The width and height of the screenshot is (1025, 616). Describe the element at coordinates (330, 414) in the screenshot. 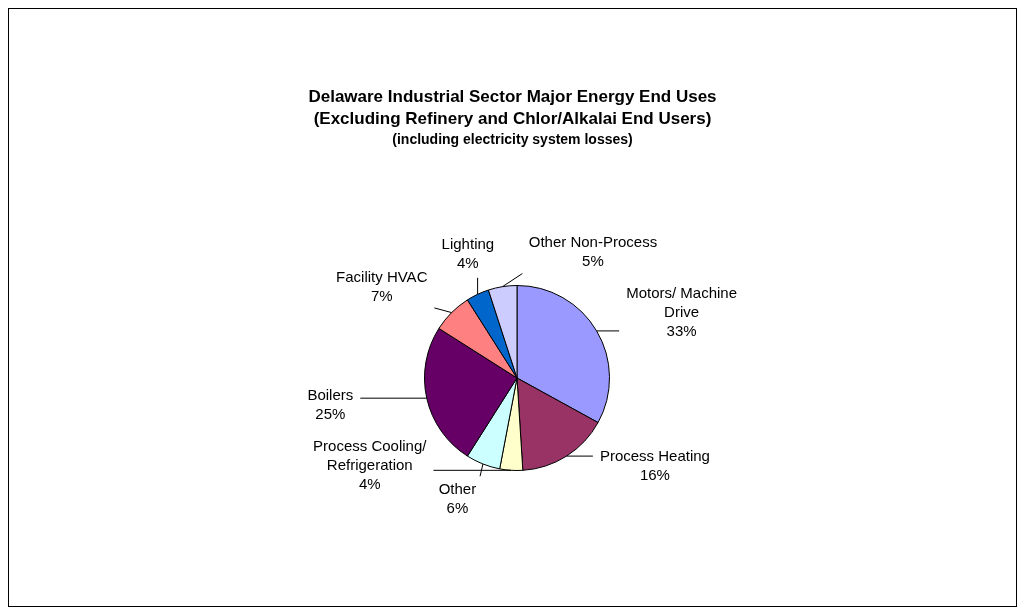

I see `data-label: 25%` at that location.